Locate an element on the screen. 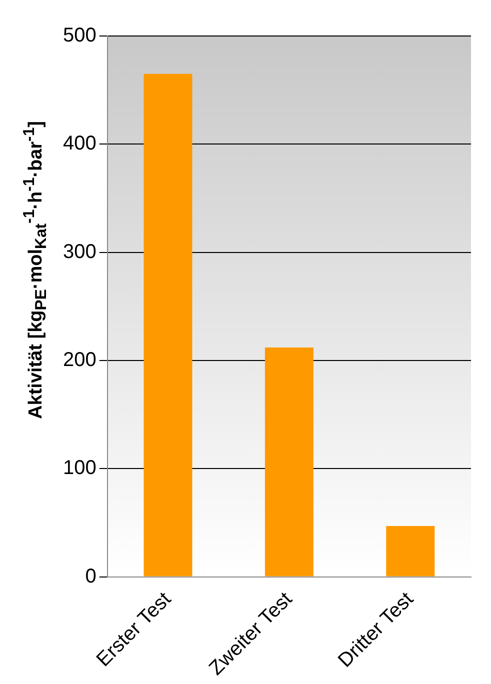 Image resolution: width=491 pixels, height=684 pixels. y-tick-label: 100 is located at coordinates (79, 468).